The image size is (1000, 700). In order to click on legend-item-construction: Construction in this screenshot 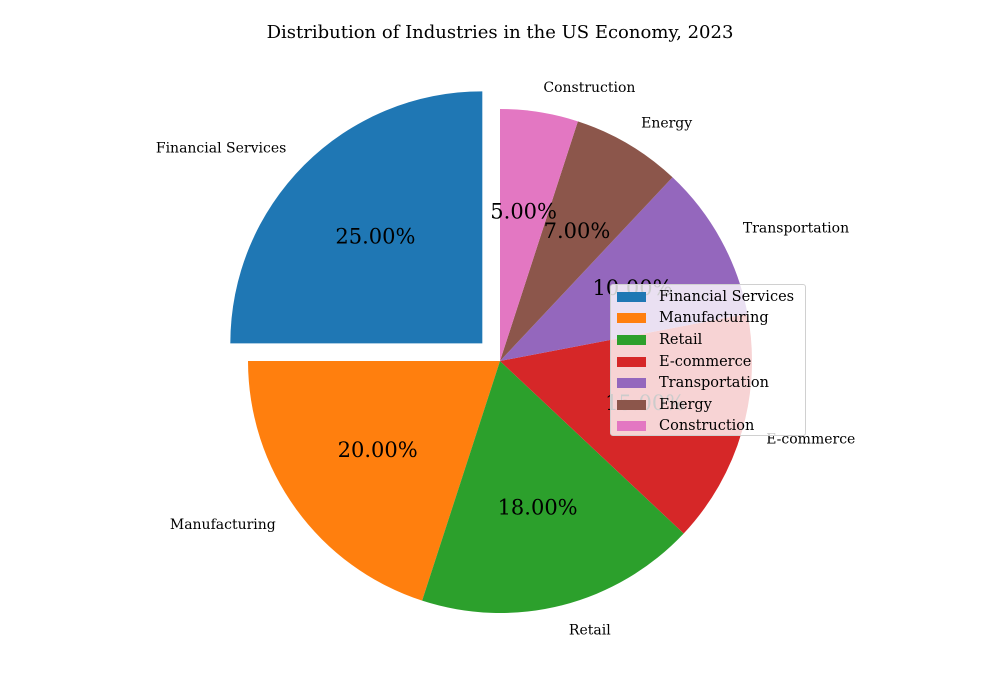, I will do `click(708, 427)`.